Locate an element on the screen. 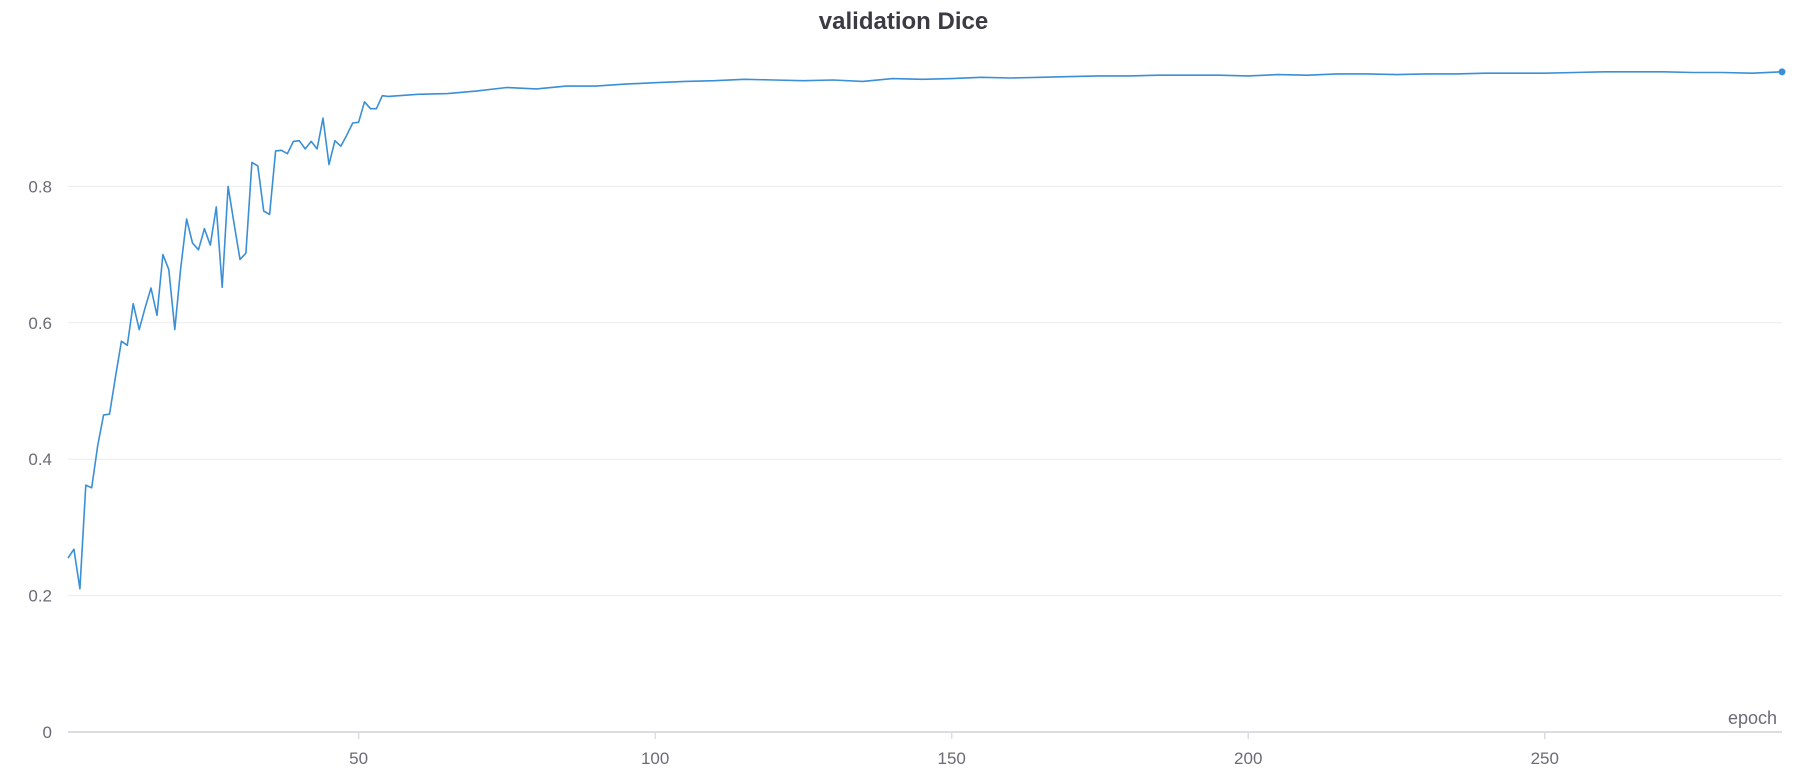  y-tick-label: 0.2 is located at coordinates (40, 596).